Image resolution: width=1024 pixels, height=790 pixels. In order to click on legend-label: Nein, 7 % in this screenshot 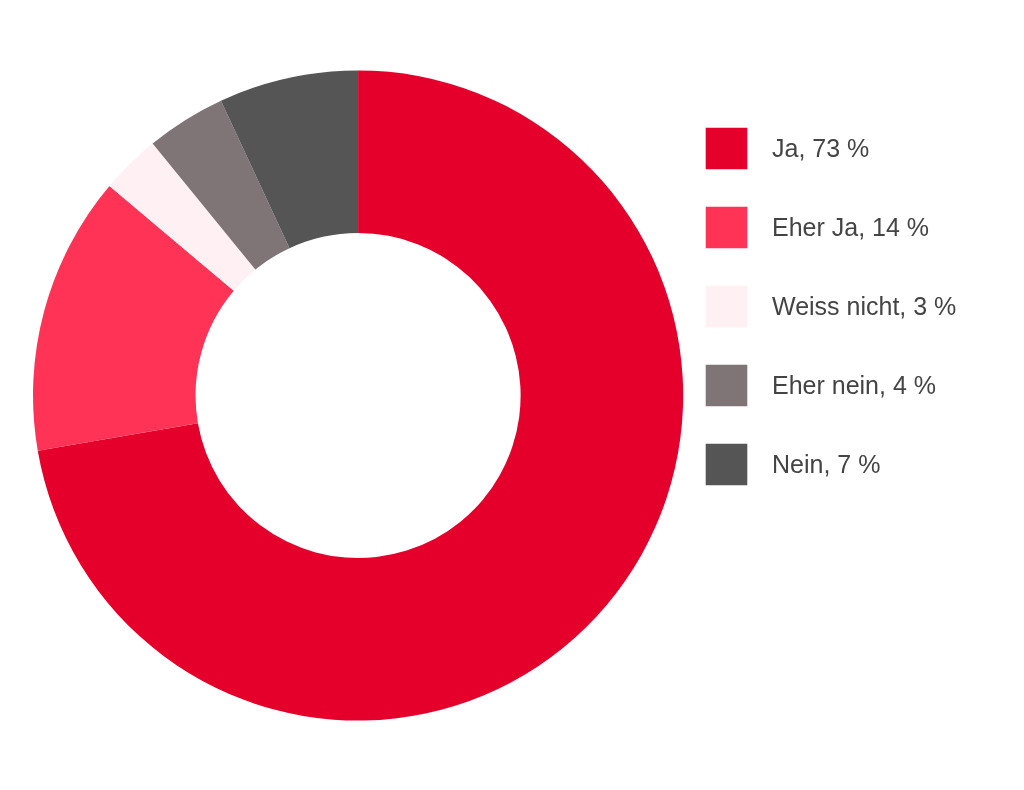, I will do `click(826, 464)`.